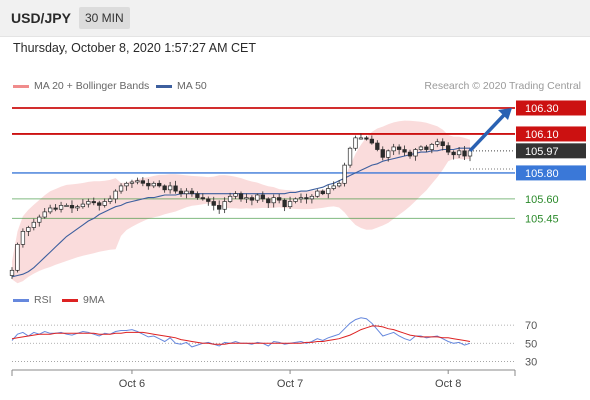 The width and height of the screenshot is (590, 400). What do you see at coordinates (92, 86) in the screenshot?
I see `legend-label-ma20: MA 20 + Bollinger Bands` at bounding box center [92, 86].